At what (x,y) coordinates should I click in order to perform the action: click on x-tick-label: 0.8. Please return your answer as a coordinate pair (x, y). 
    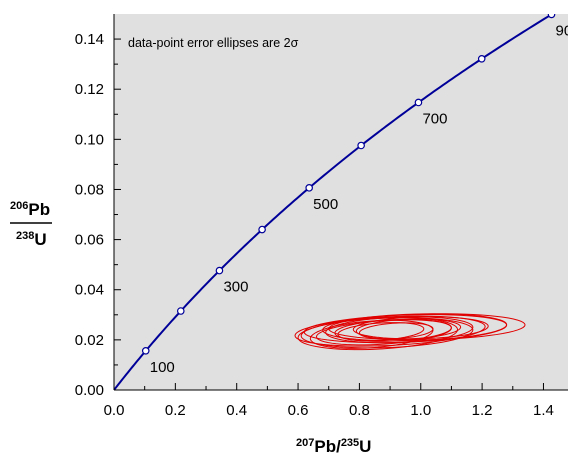
    Looking at the image, I should click on (359, 410).